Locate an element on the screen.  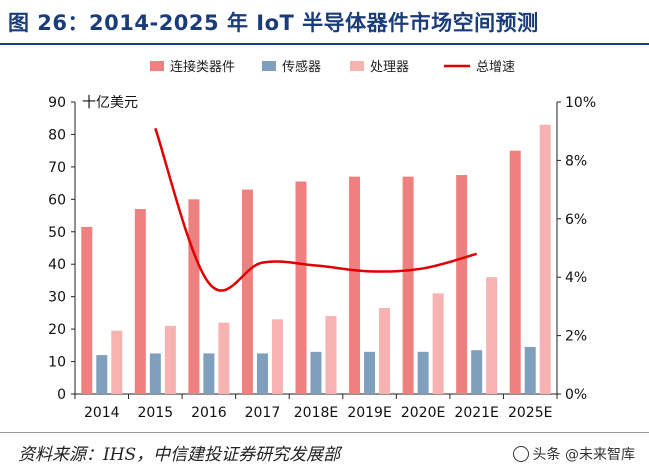
x-tick-label: 2020E is located at coordinates (423, 413).